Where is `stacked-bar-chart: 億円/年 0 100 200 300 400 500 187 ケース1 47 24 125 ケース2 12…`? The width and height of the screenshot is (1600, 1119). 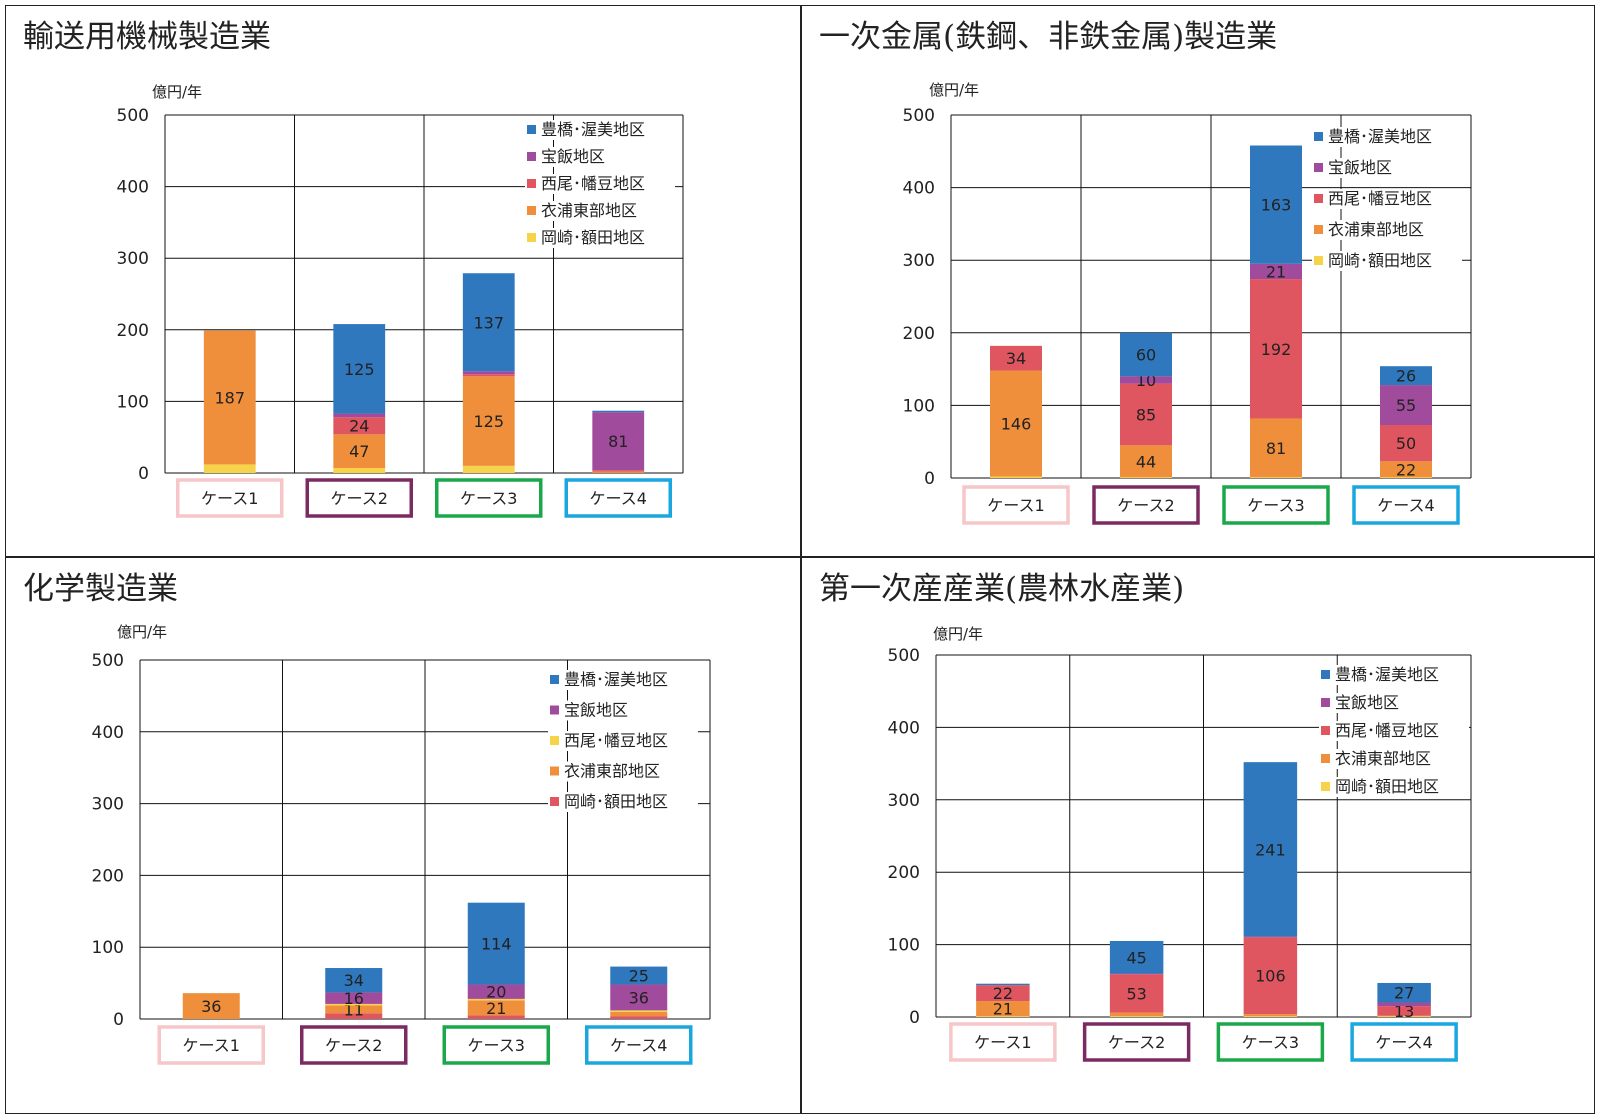
stacked-bar-chart: 億円/年 0 100 200 300 400 500 187 ケース1 47 24 125 ケース2 12… is located at coordinates (400, 300).